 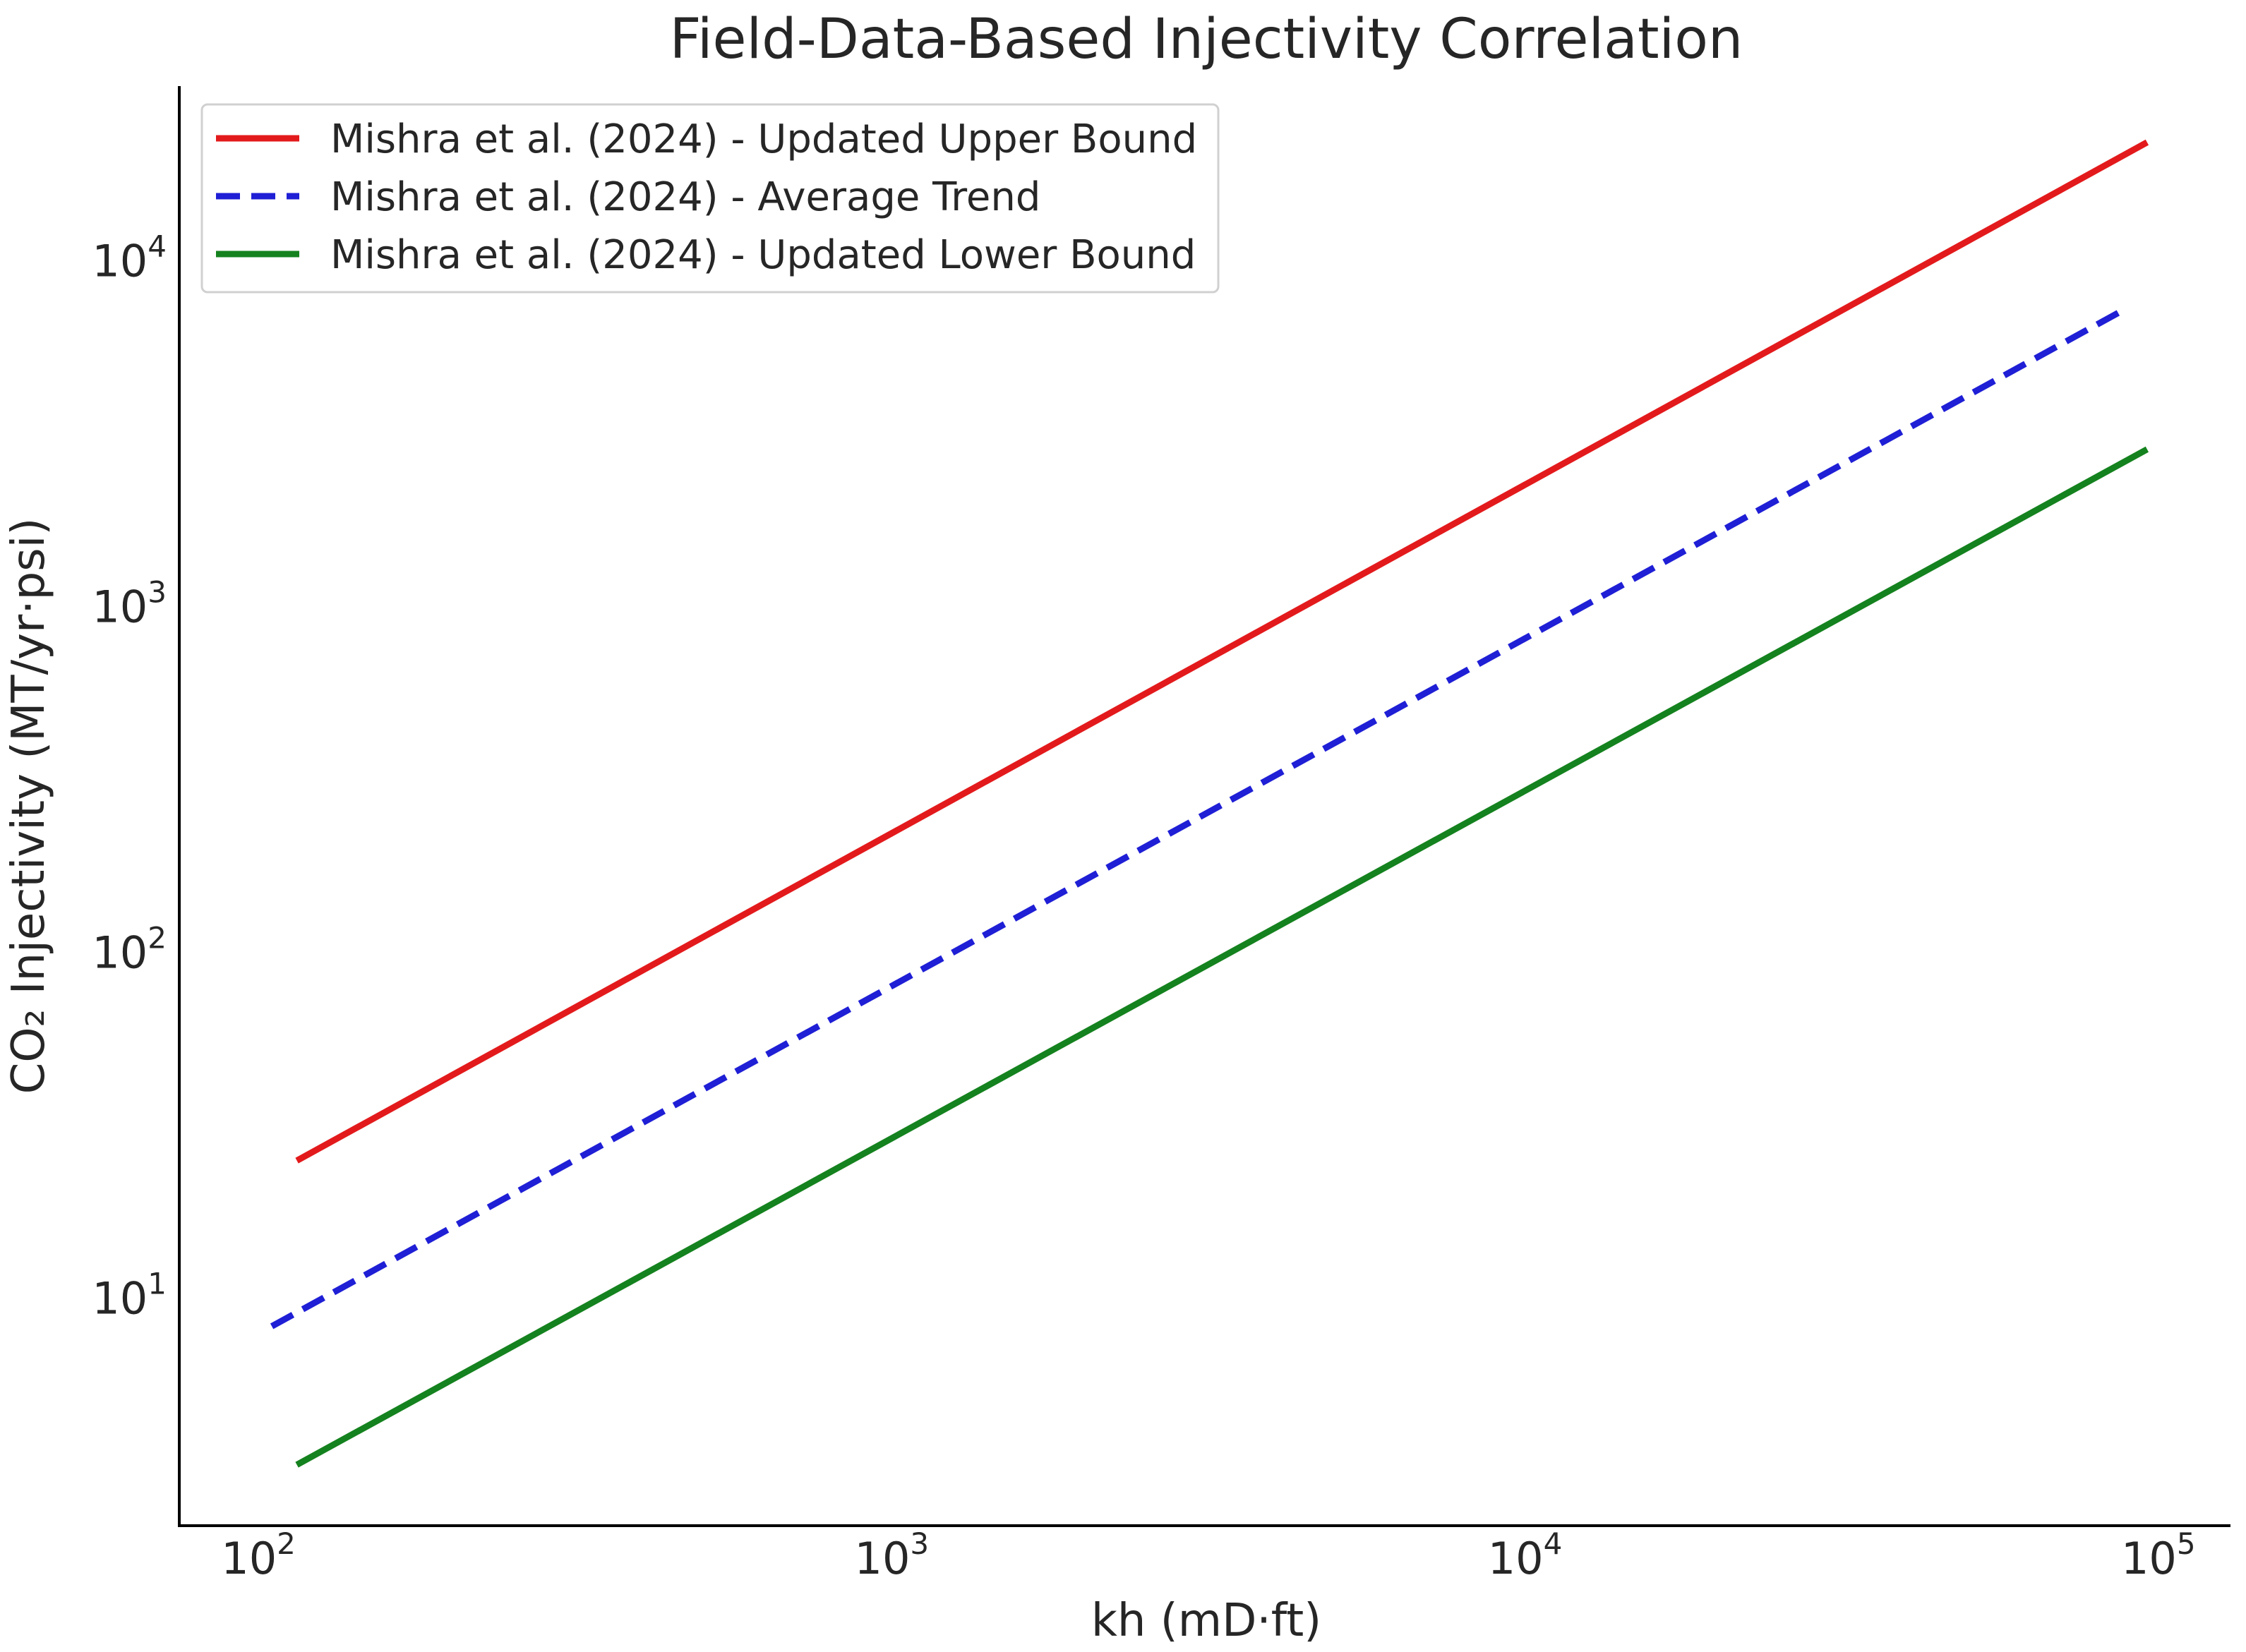 I want to click on y-tick-label: 10¹, so click(x=129, y=1296).